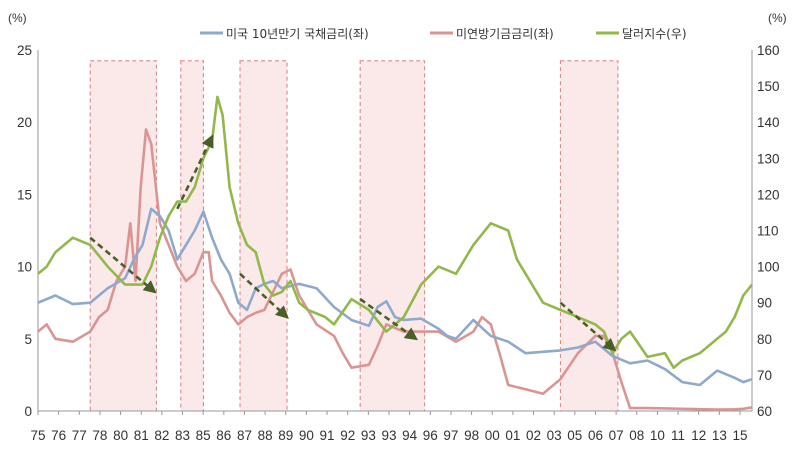 The image size is (800, 449). What do you see at coordinates (306, 435) in the screenshot?
I see `x-tick-label: 90` at bounding box center [306, 435].